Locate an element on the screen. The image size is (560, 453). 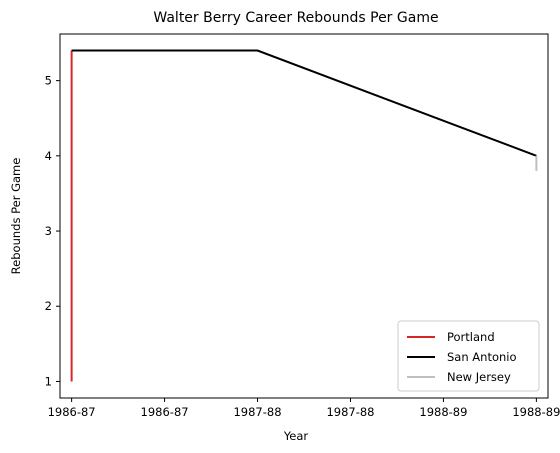
legend-label-0: Portland is located at coordinates (471, 337).